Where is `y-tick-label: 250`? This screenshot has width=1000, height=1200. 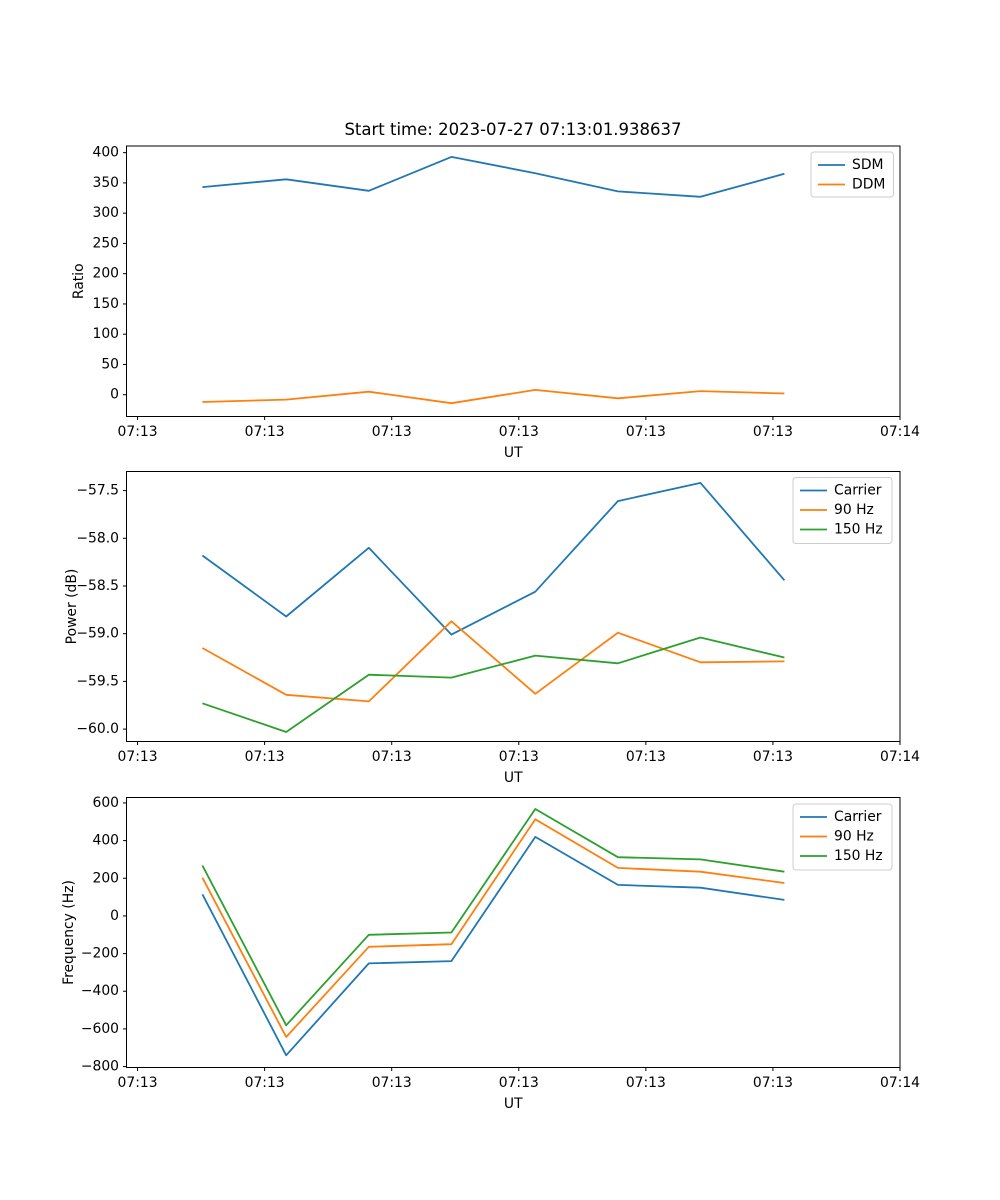 y-tick-label: 250 is located at coordinates (105, 243).